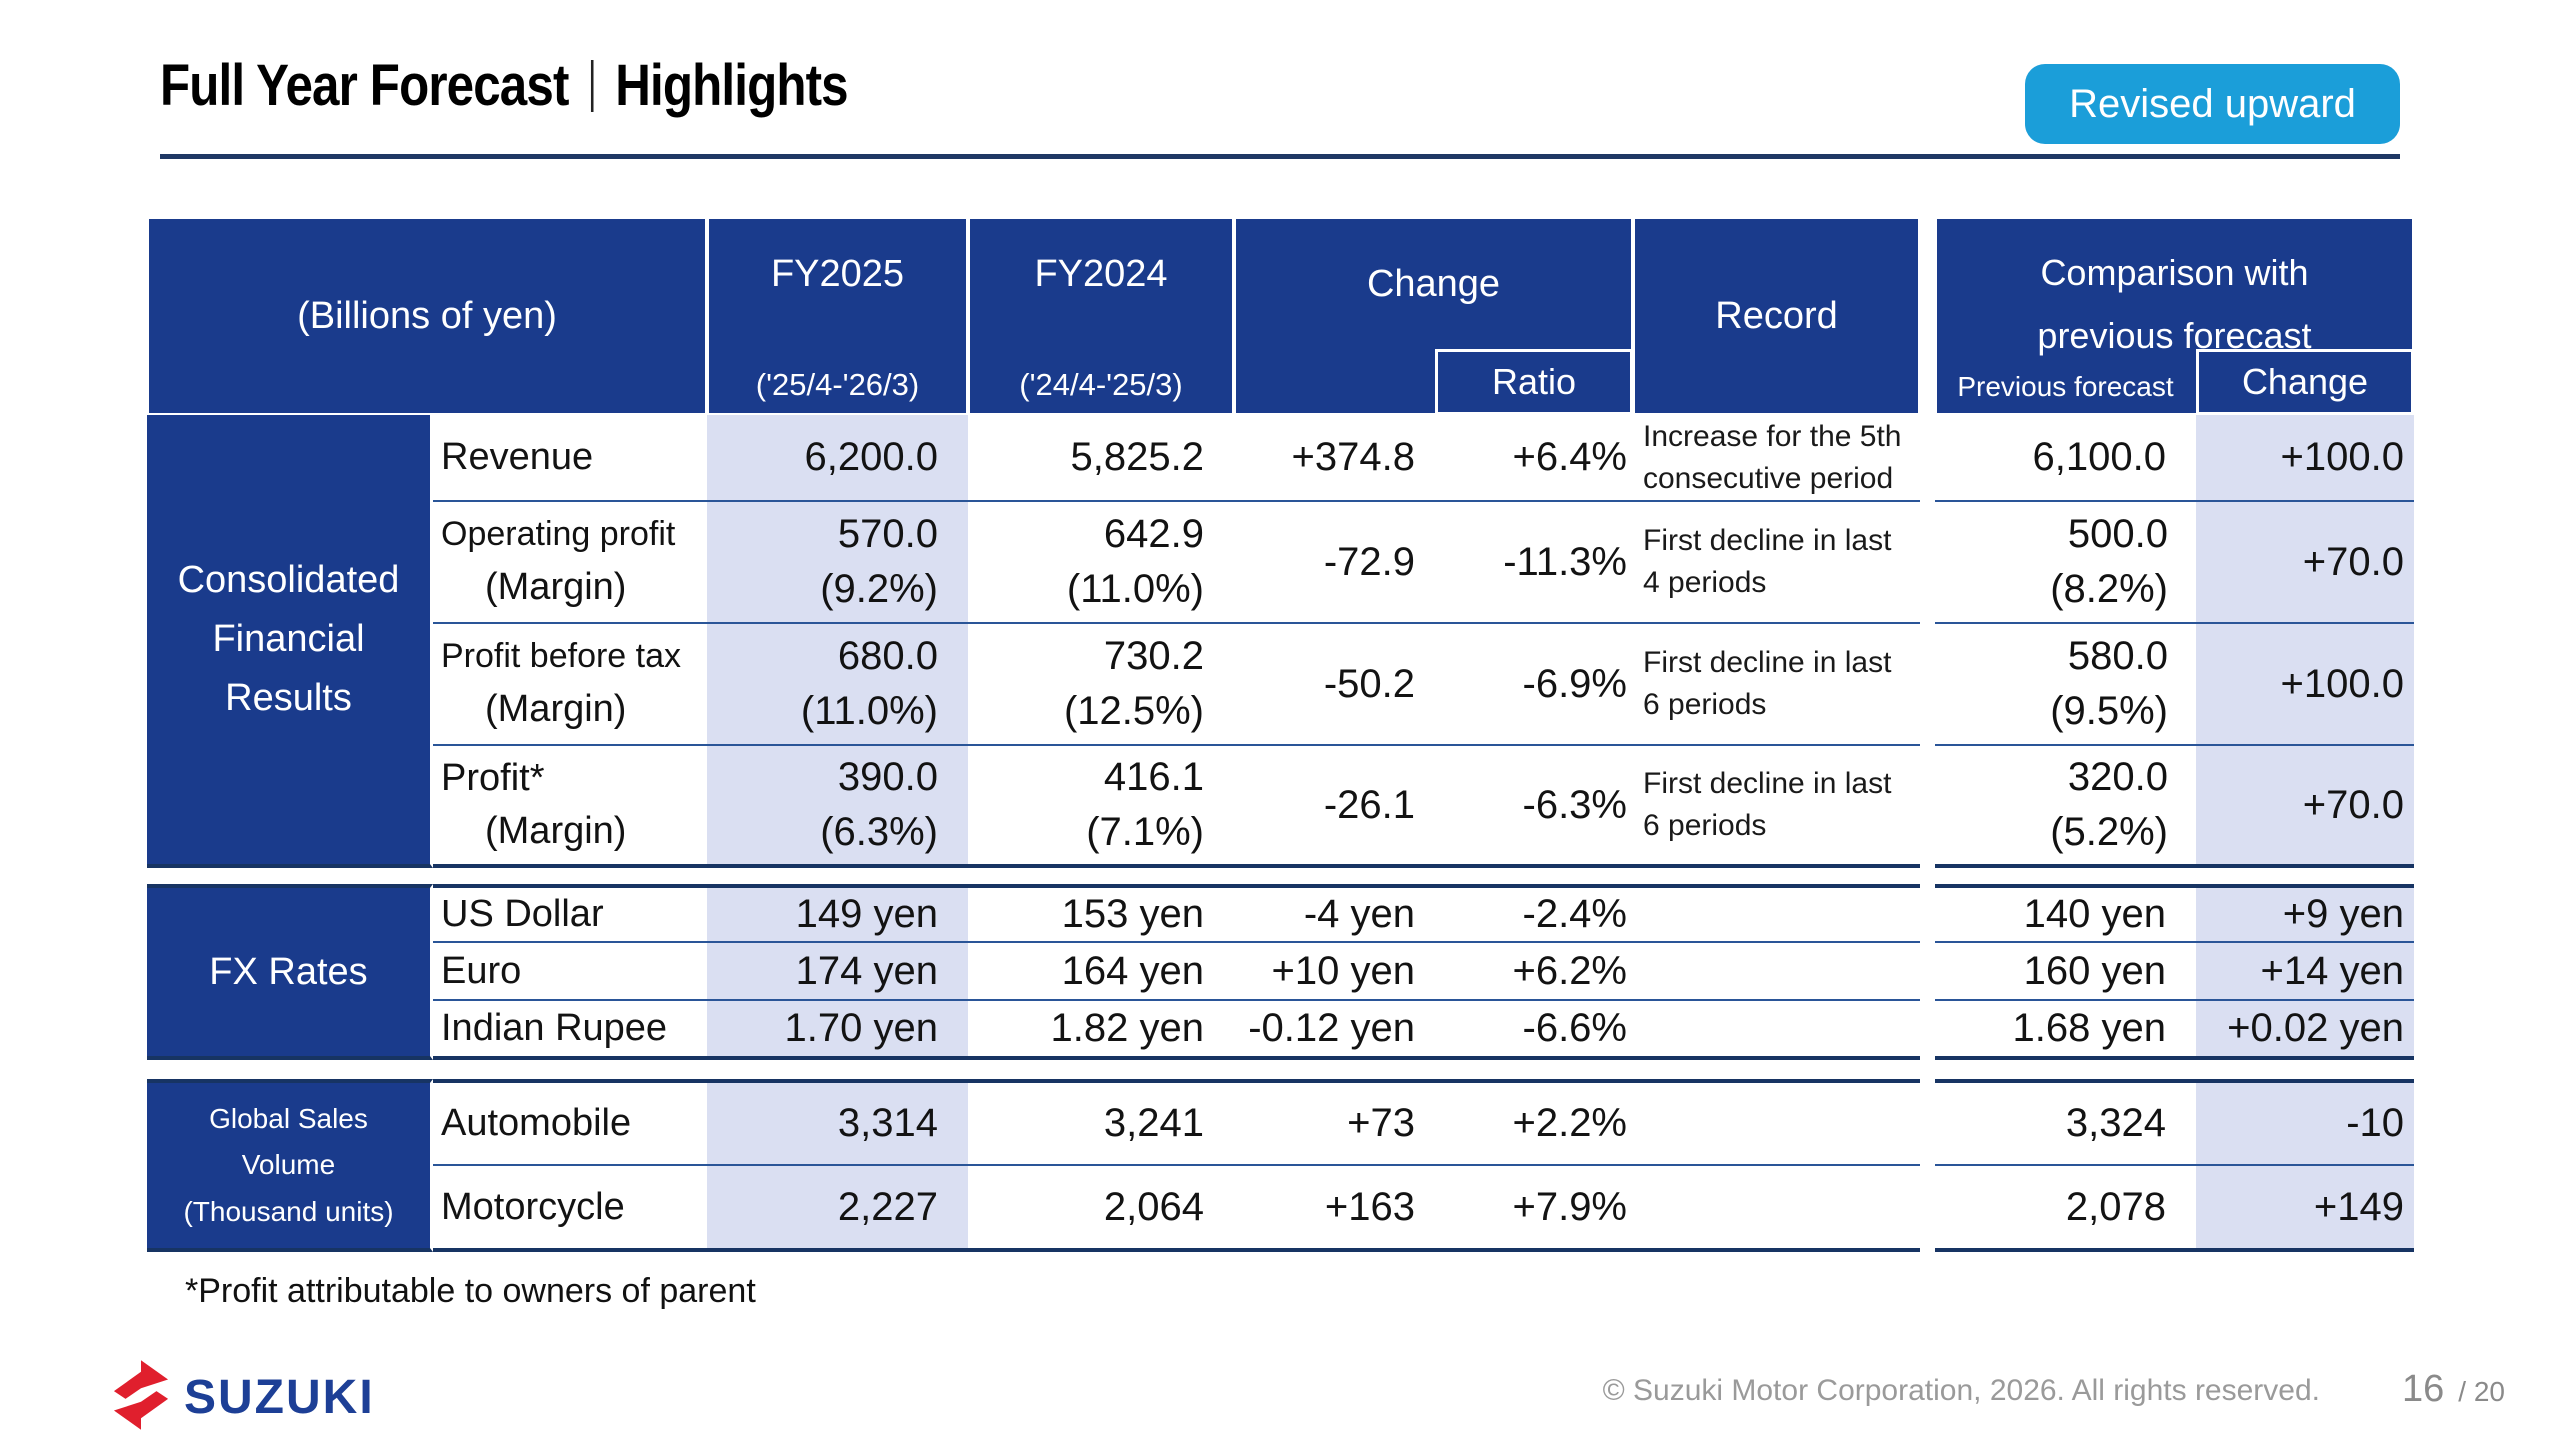 The height and width of the screenshot is (1440, 2560). I want to click on record-line: 6 periods, so click(1705, 825).